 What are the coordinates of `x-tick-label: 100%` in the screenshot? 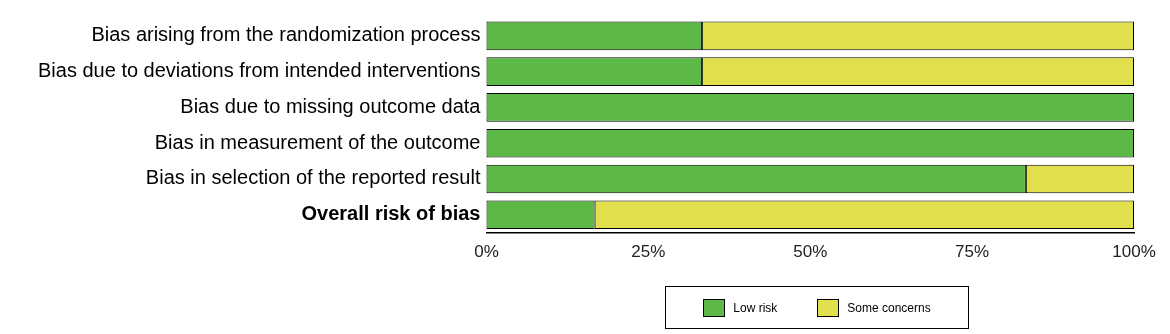 It's located at (1134, 252).